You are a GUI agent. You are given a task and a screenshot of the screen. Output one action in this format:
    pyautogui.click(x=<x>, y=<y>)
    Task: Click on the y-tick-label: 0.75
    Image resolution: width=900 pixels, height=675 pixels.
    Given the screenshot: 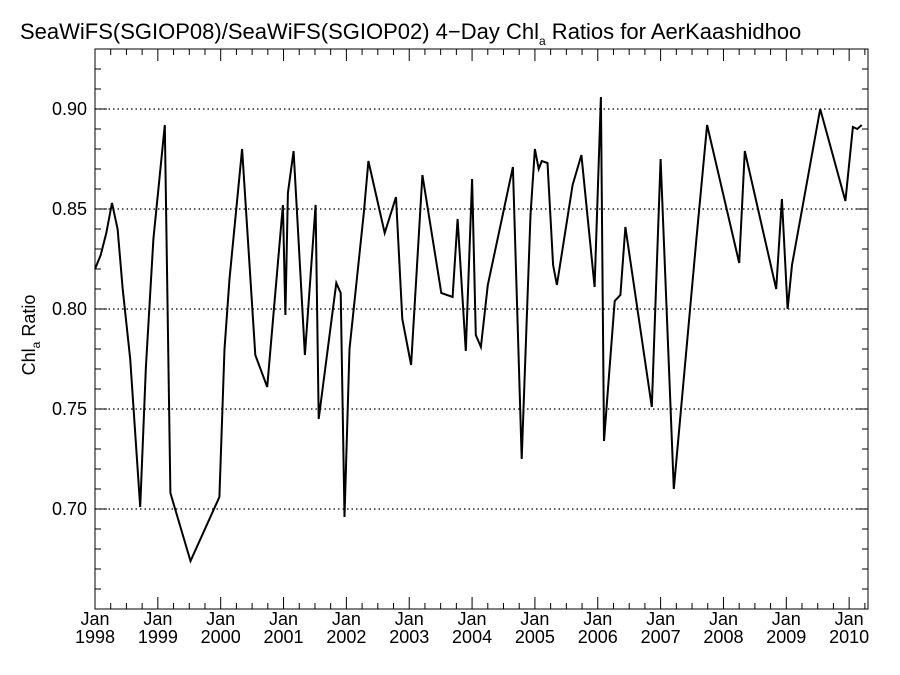 What is the action you would take?
    pyautogui.click(x=69, y=409)
    